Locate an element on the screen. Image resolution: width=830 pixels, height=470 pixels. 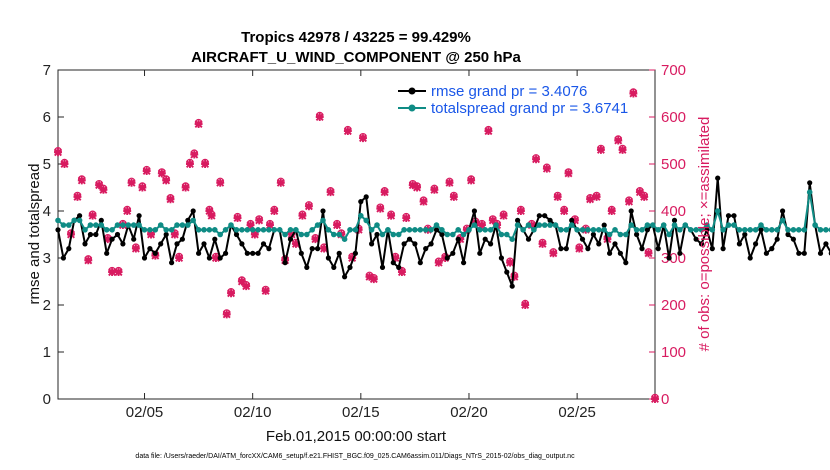
y-axis-left-label: rmse and totalspread is located at coordinates (34, 234).